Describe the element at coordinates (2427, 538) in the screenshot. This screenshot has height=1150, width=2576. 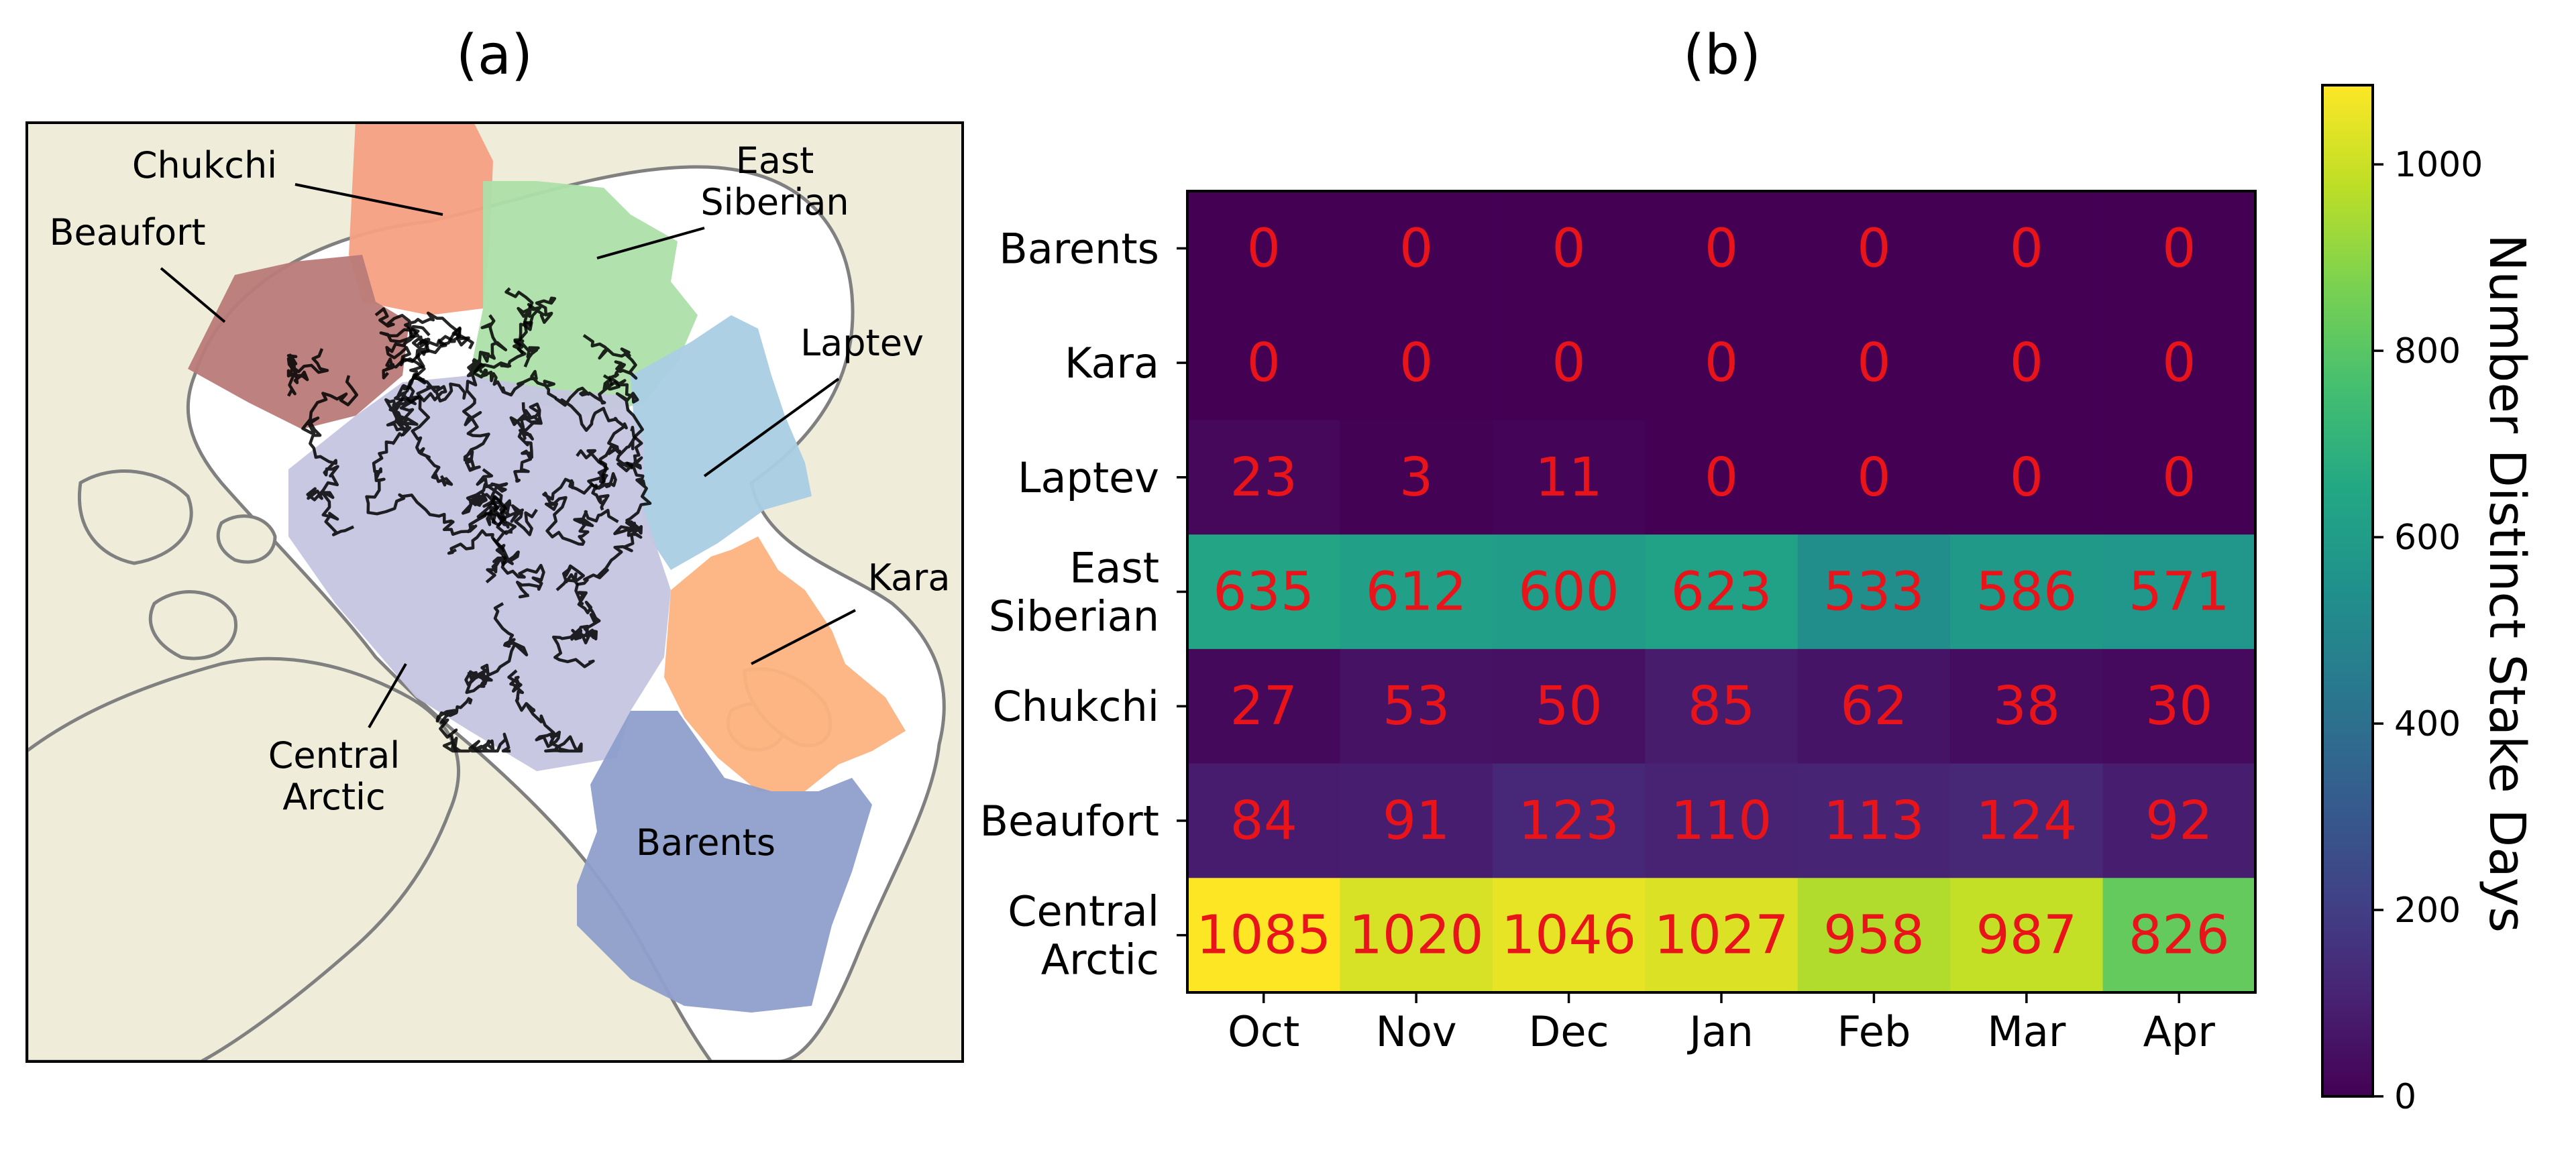
I see `colorbar-tick-label: 600` at that location.